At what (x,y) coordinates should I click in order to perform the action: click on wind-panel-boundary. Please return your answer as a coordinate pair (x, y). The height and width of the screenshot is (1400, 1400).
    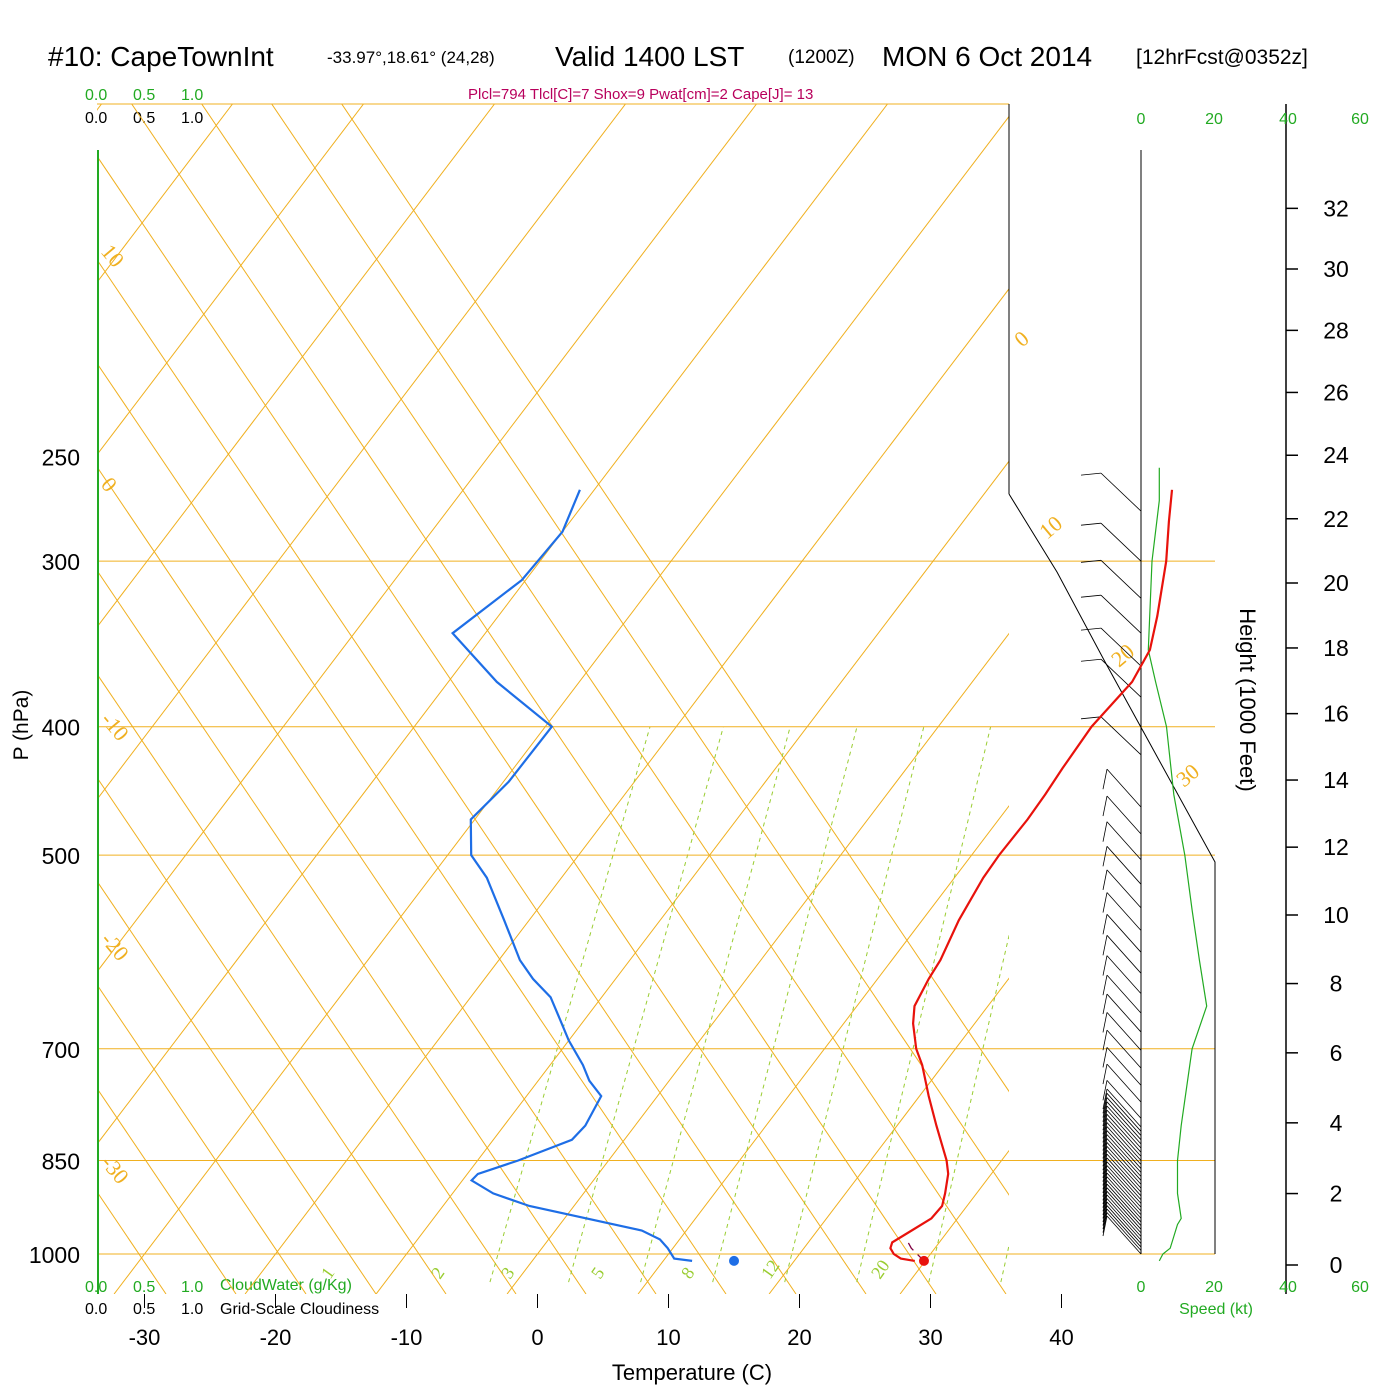
    Looking at the image, I should click on (1112, 873).